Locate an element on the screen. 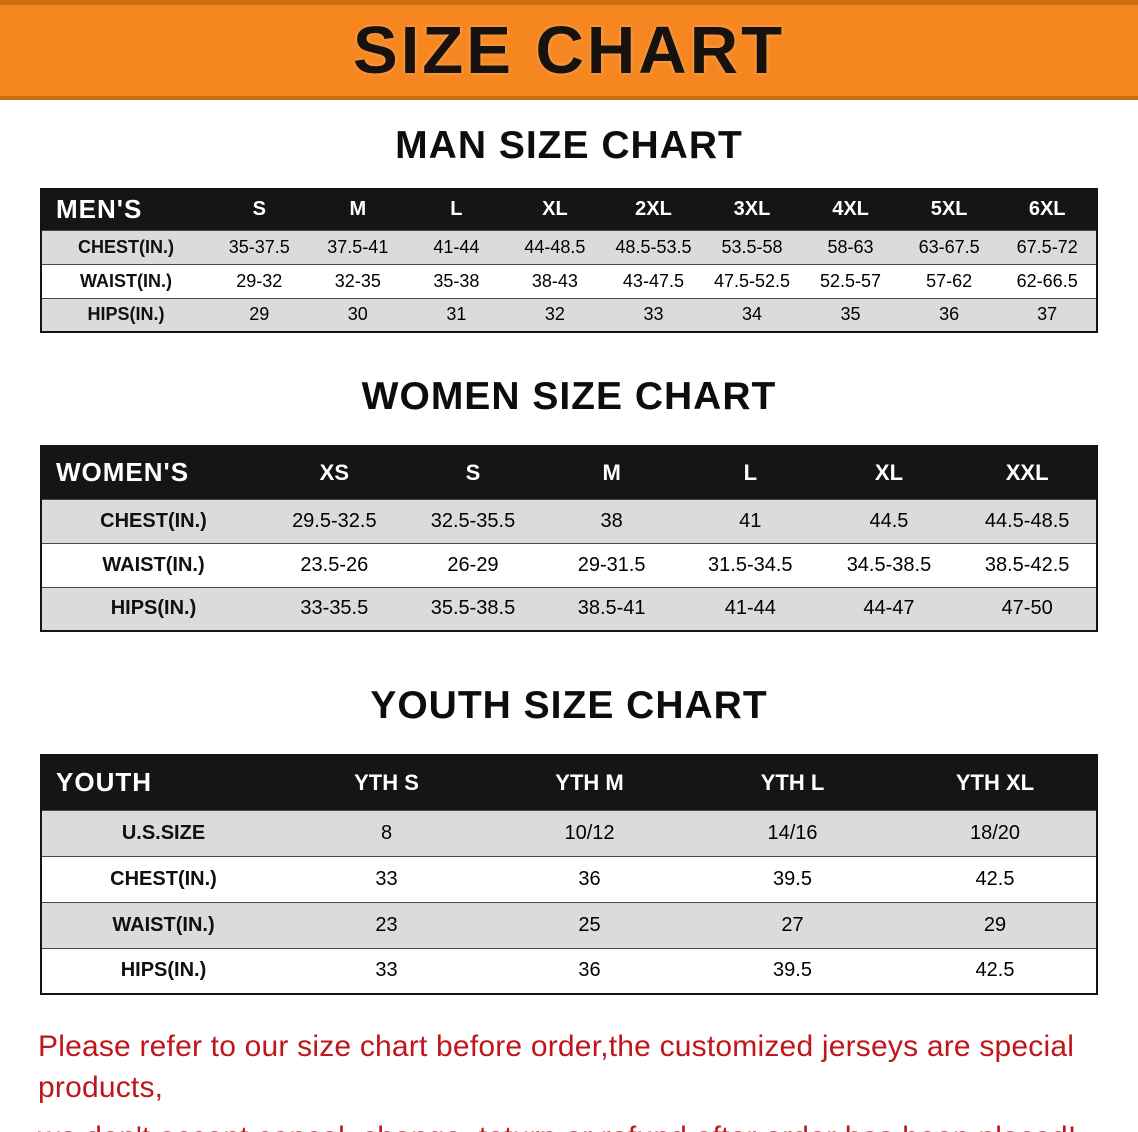 The width and height of the screenshot is (1138, 1132). table-row: HIPS(IN.) 29 30 31 32 33 34 35 36 37 is located at coordinates (569, 315).